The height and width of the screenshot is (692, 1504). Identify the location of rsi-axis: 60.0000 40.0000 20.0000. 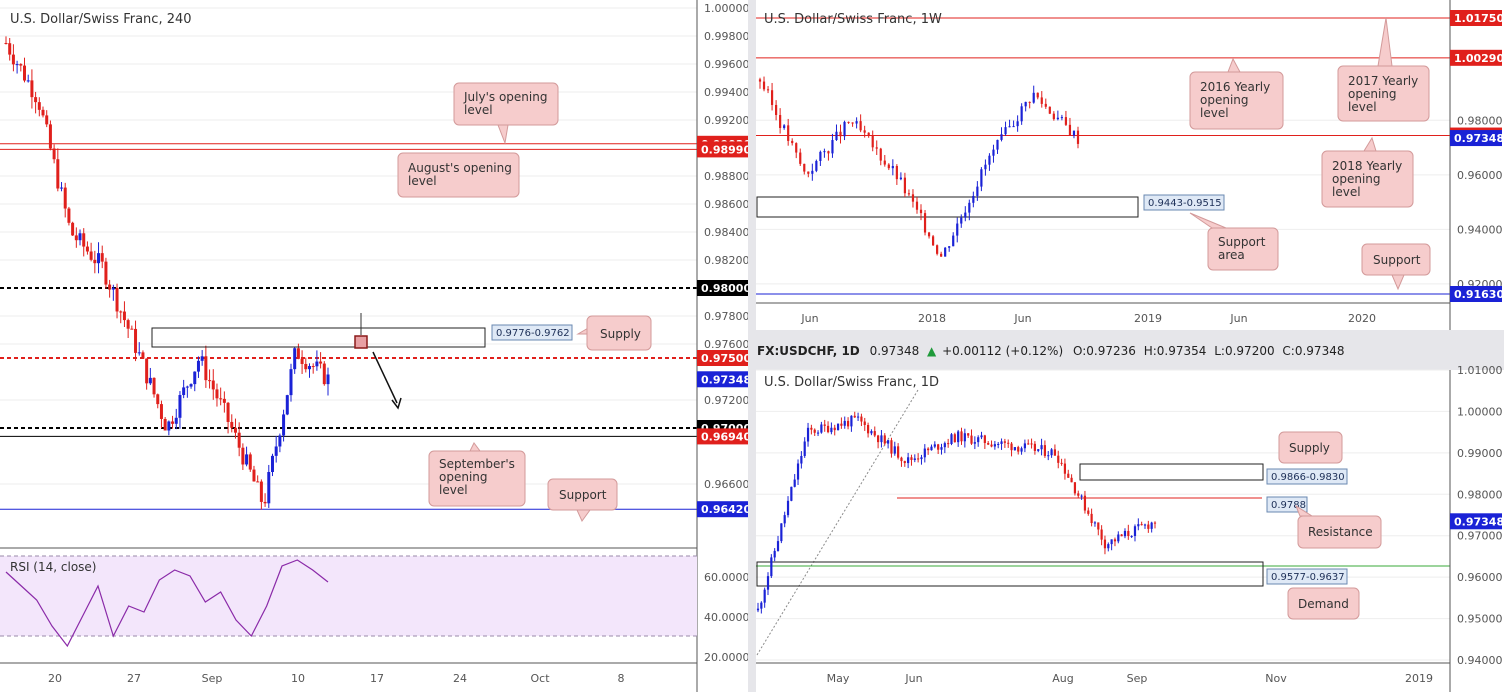
(727, 617).